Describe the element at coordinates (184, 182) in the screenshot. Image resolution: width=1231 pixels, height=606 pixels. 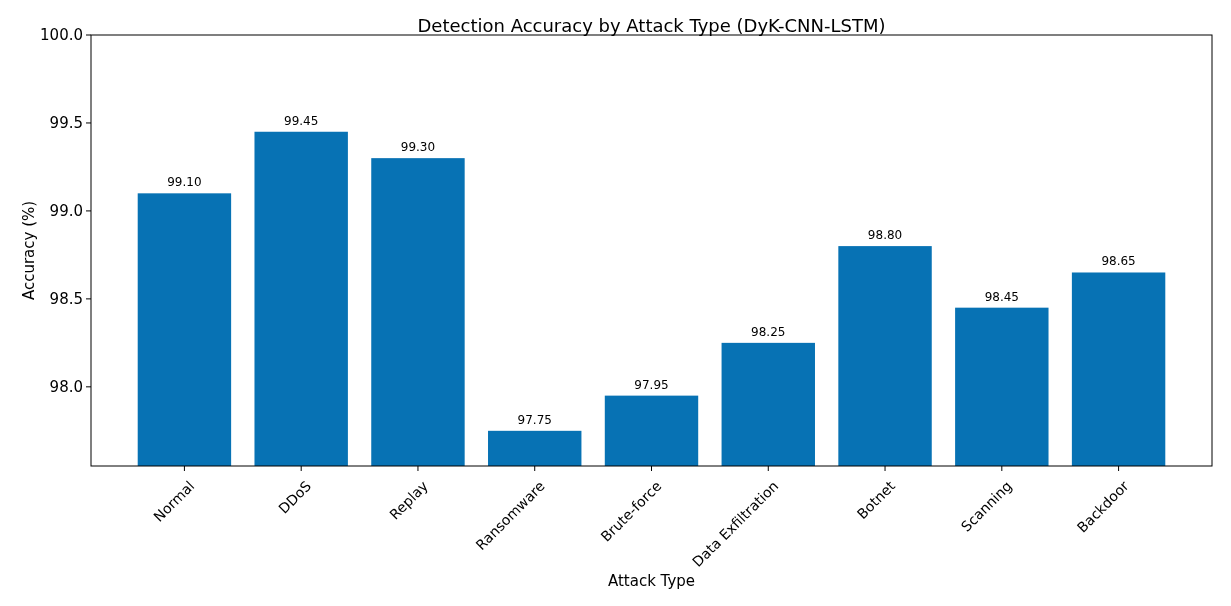
I see `data-label: 99.10` at that location.